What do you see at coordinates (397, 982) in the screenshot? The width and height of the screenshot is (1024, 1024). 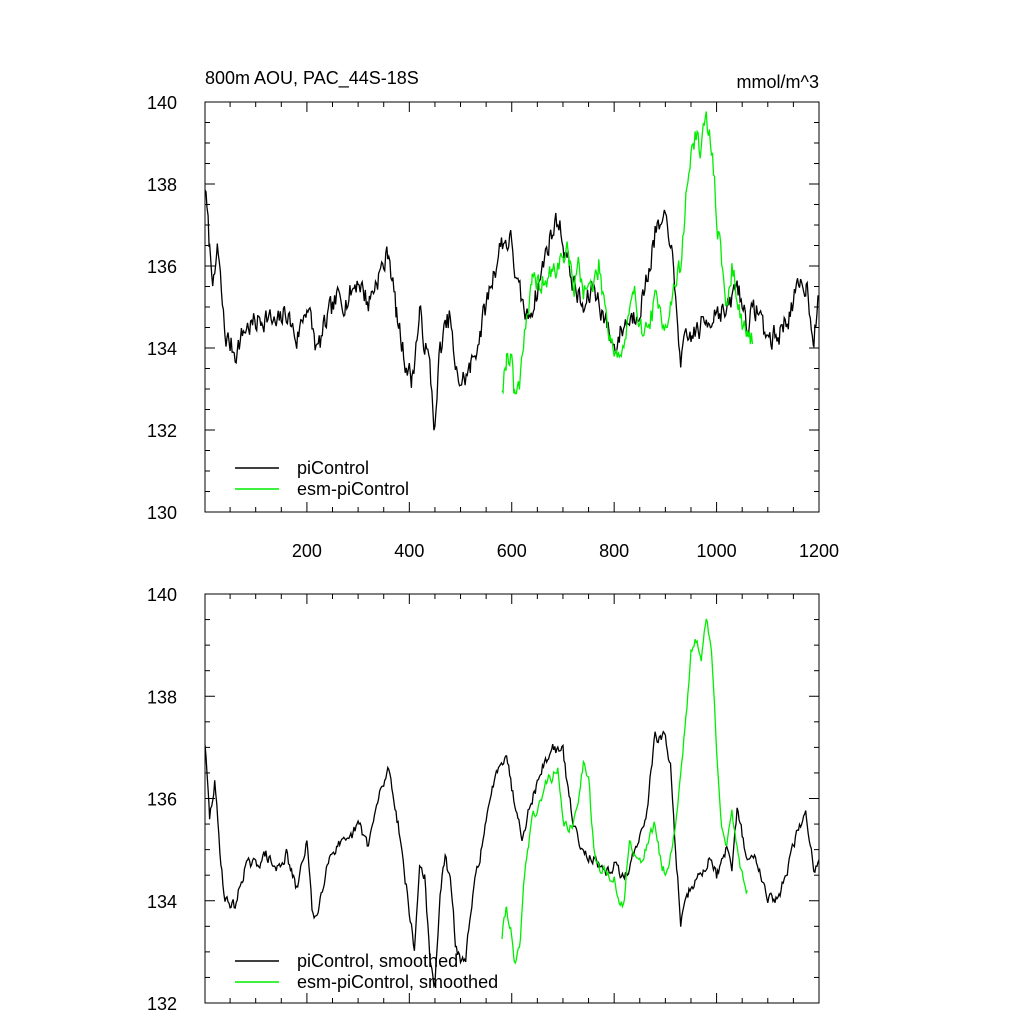 I see `legend-label: esm-piControl, smoothed` at bounding box center [397, 982].